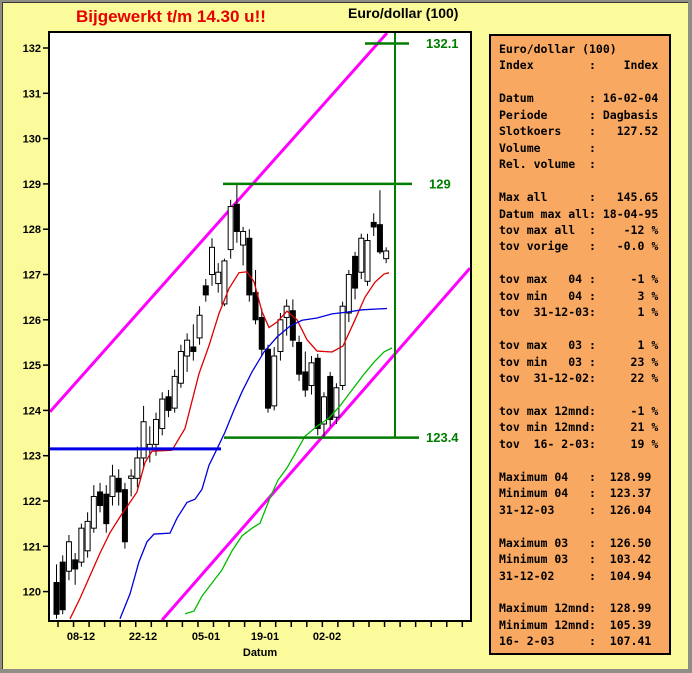 The width and height of the screenshot is (692, 673). What do you see at coordinates (288, 481) in the screenshot?
I see `indicator-green` at bounding box center [288, 481].